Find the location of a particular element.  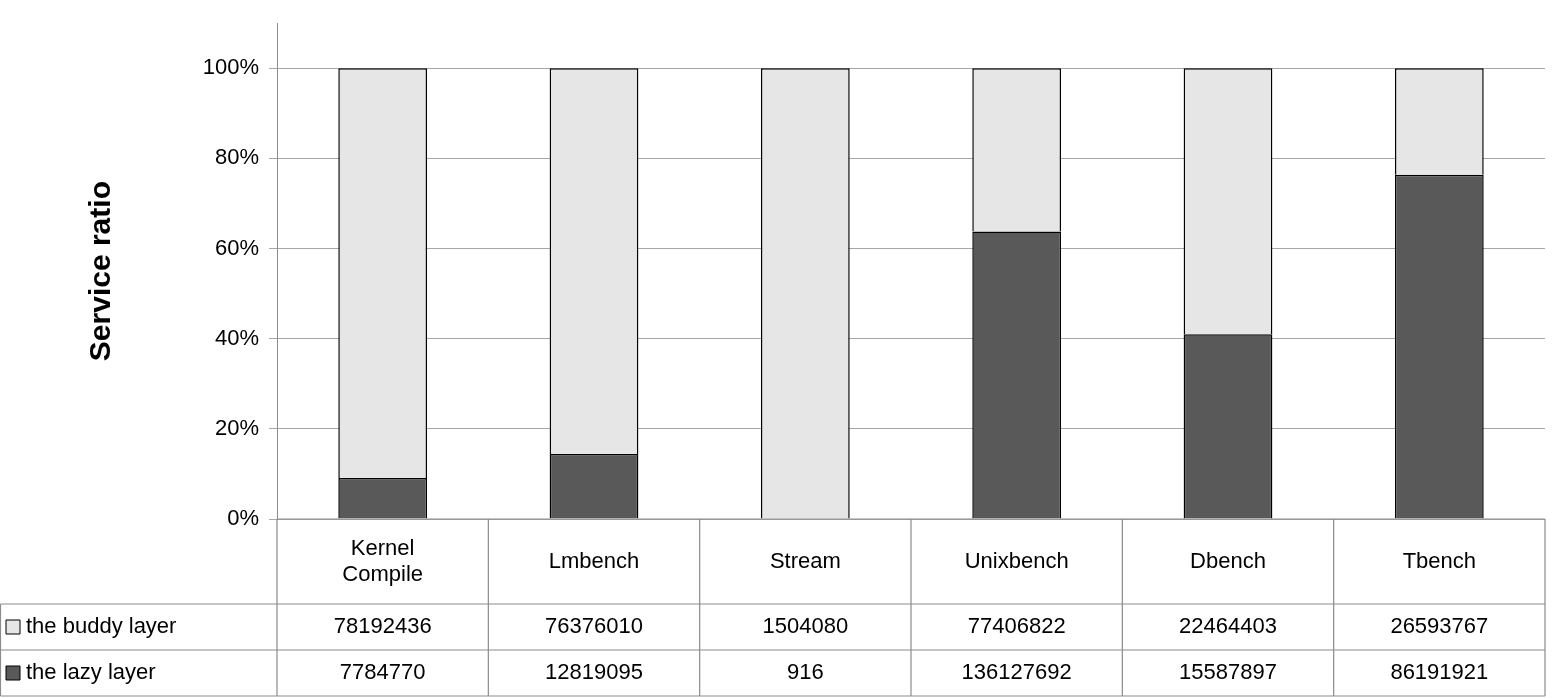

y-tick-label: 20% is located at coordinates (236, 427).